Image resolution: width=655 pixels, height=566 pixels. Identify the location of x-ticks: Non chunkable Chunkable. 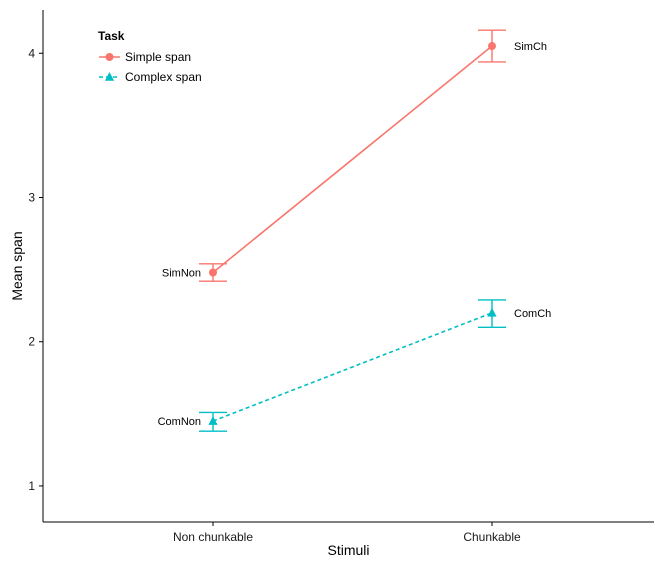
(347, 533).